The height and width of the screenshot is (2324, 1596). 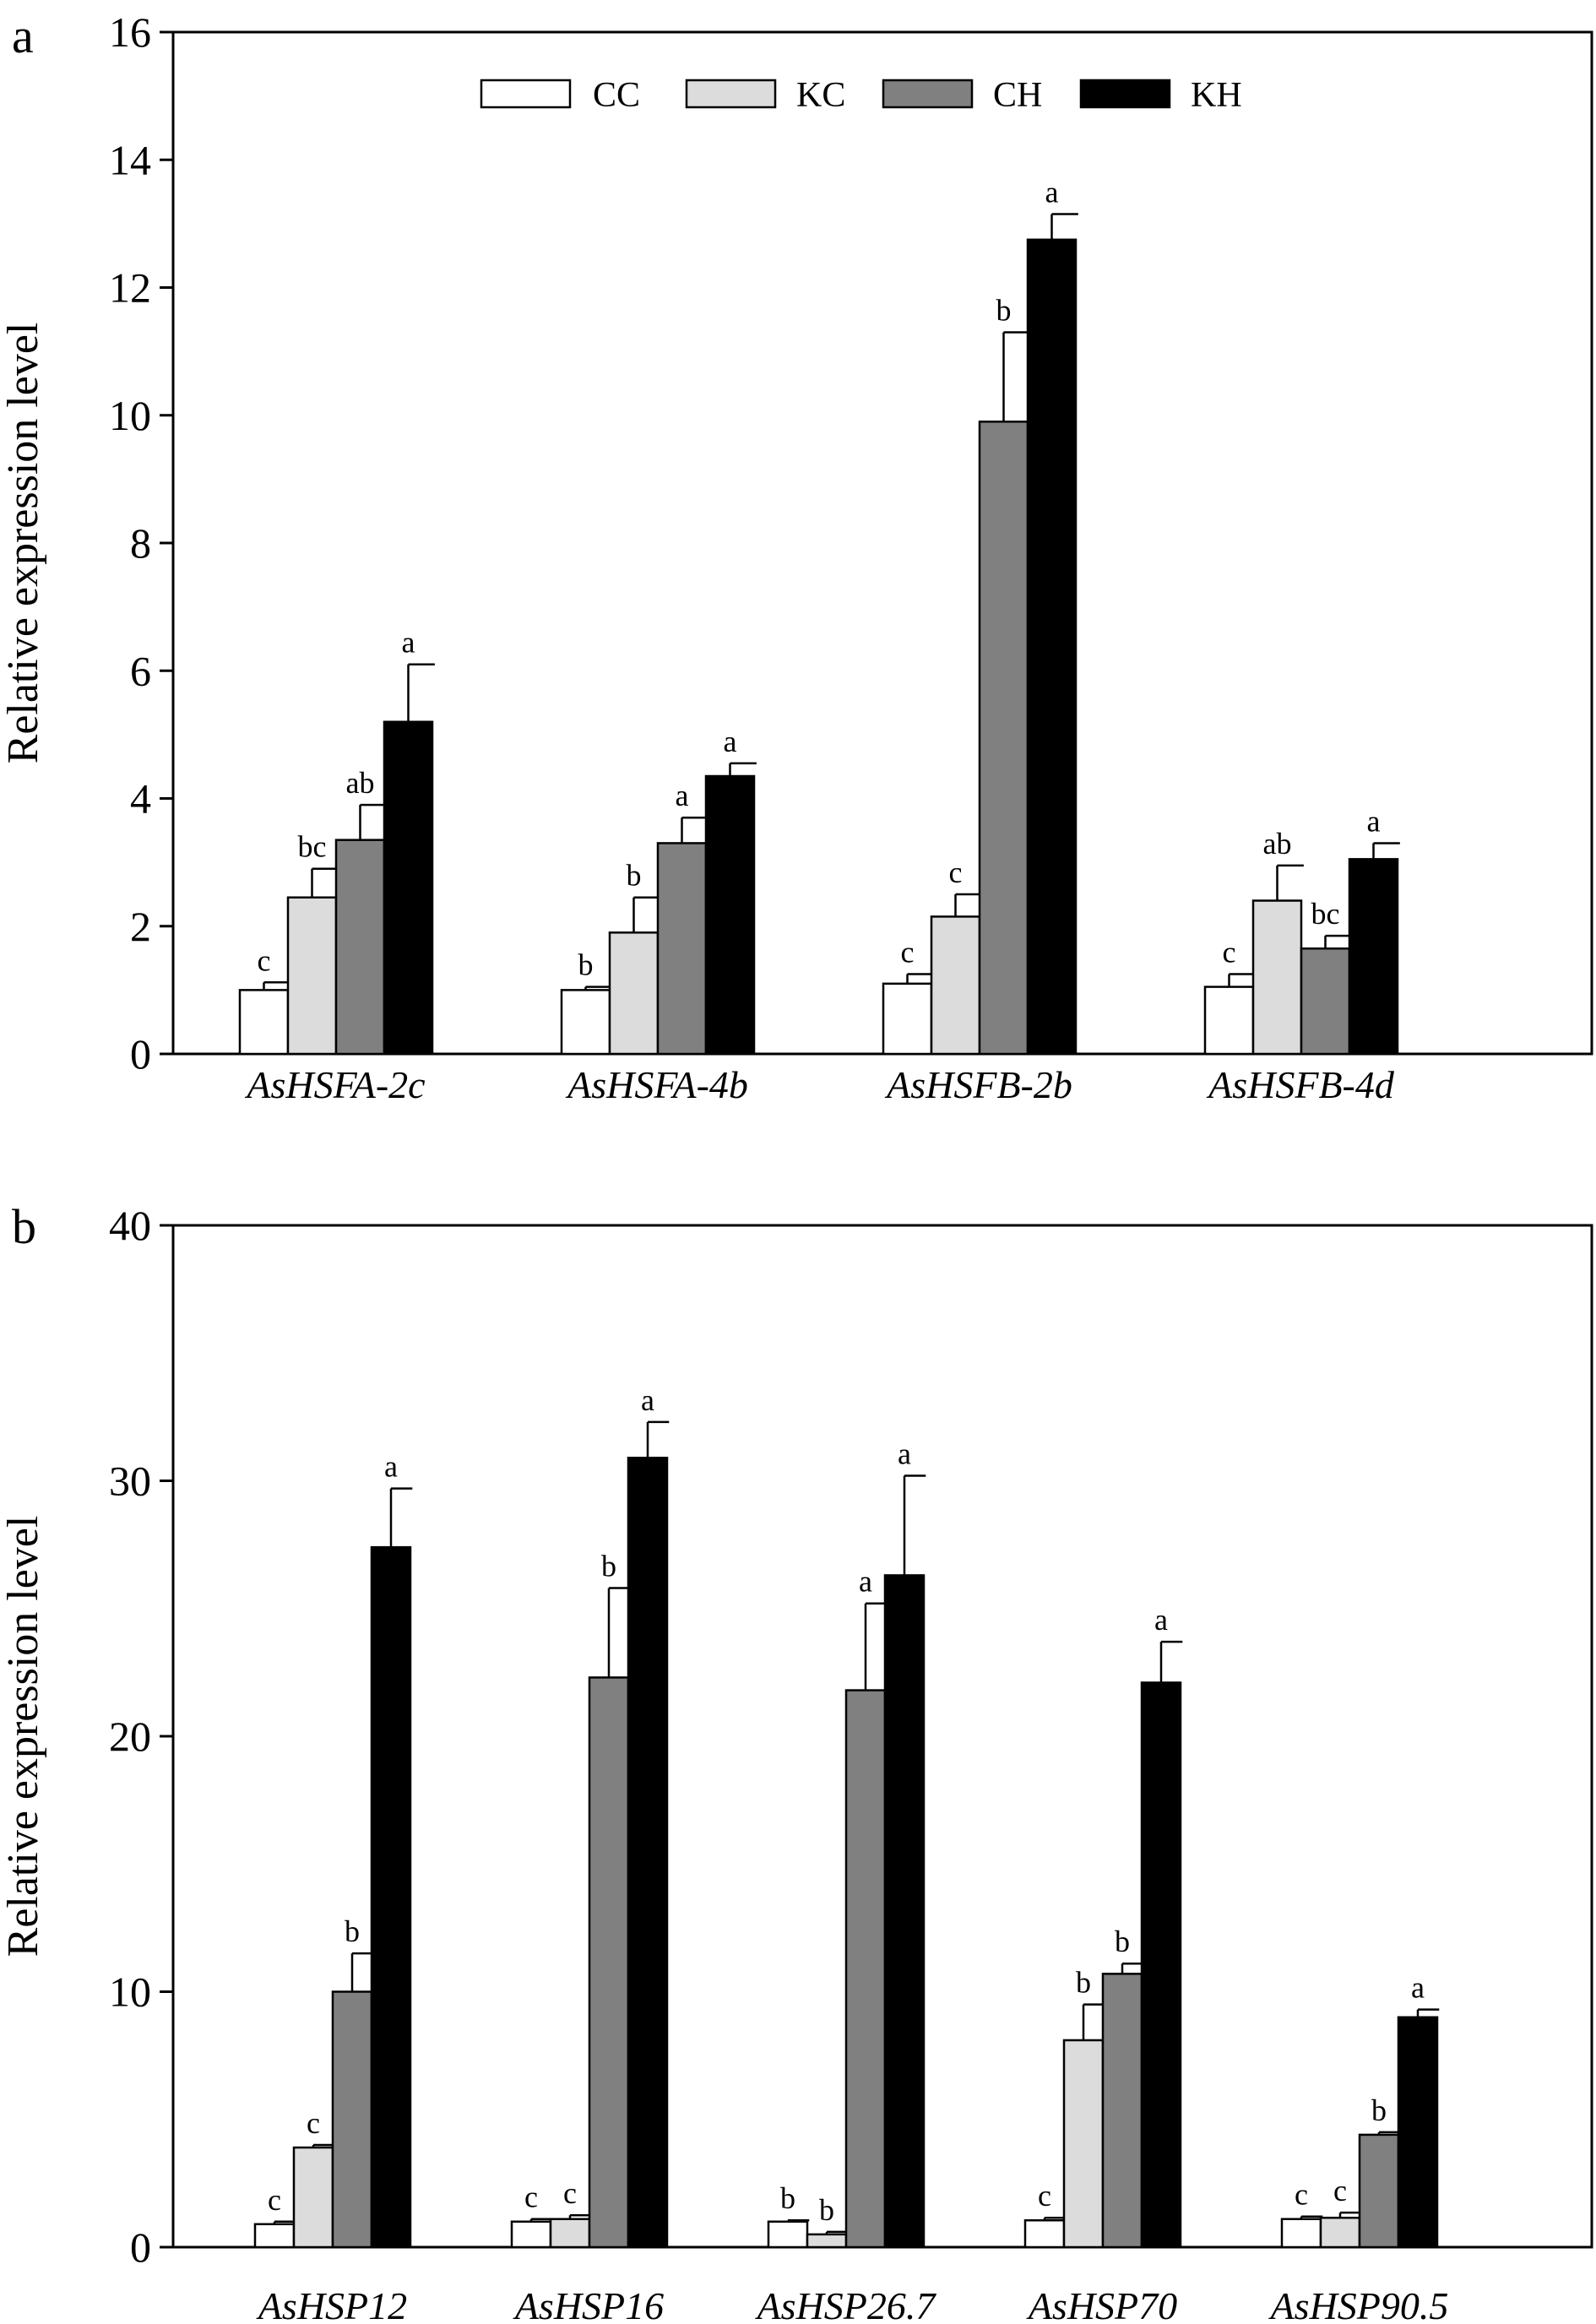 I want to click on panel-b-category-label: AsHSP16, so click(x=588, y=2304).